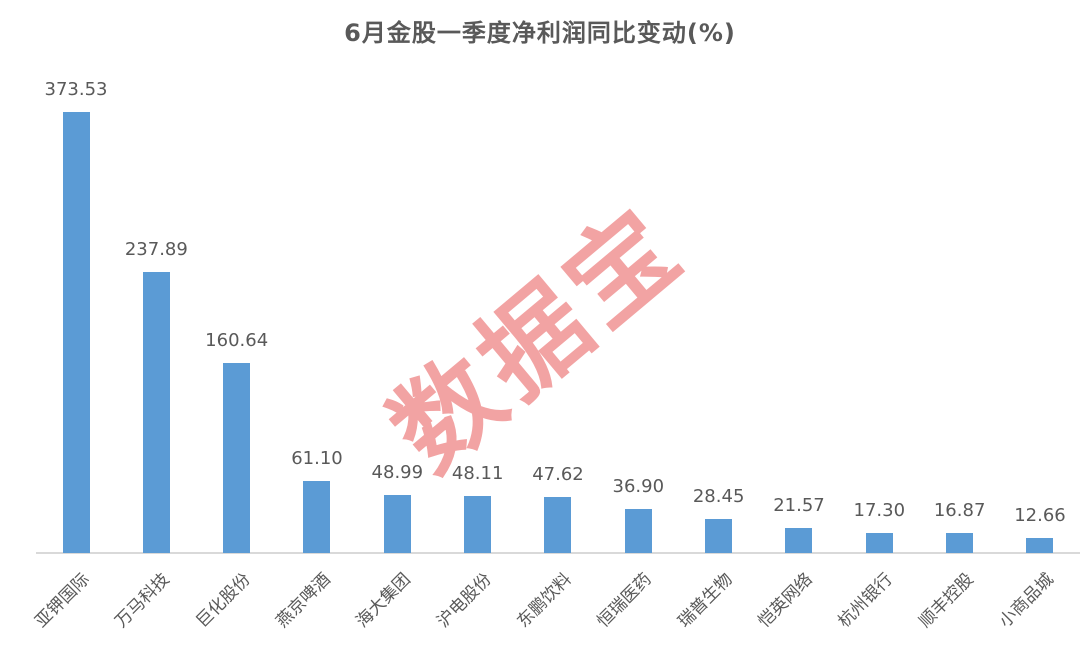 This screenshot has width=1080, height=660. I want to click on x-axis-line, so click(558, 553).